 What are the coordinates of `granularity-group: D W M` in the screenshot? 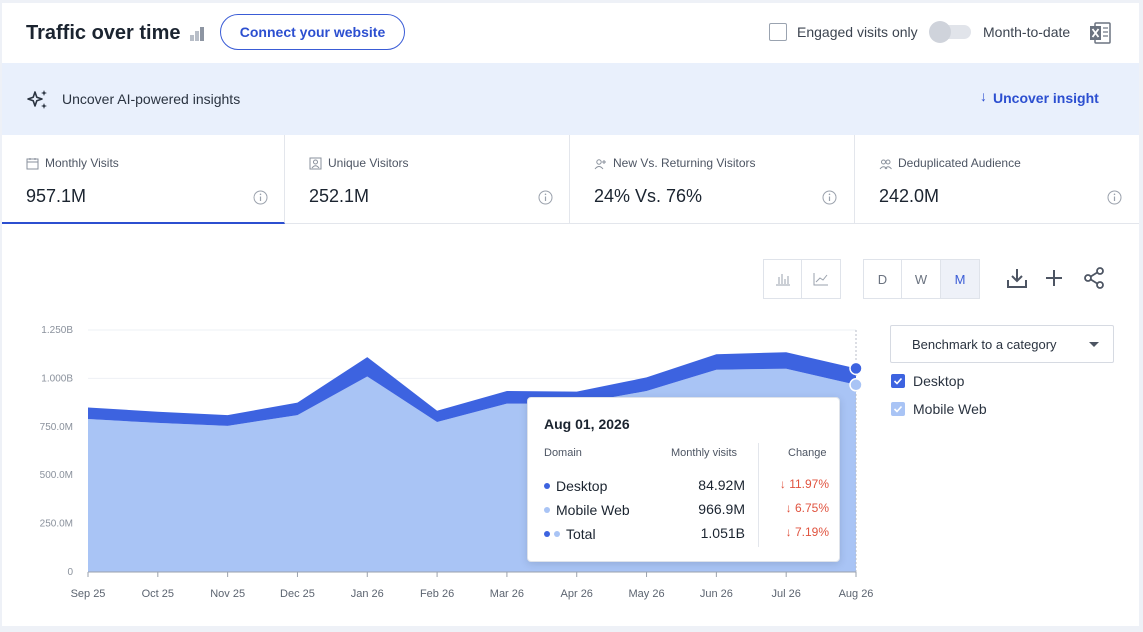 It's located at (921, 279).